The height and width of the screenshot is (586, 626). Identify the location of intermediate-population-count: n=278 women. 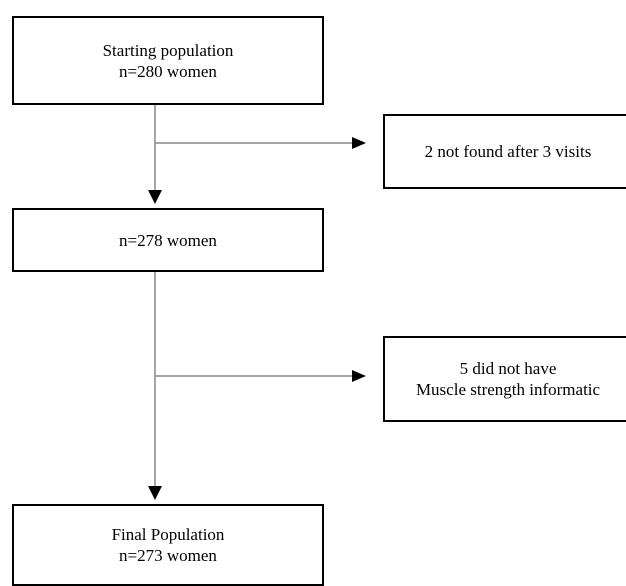
(168, 240).